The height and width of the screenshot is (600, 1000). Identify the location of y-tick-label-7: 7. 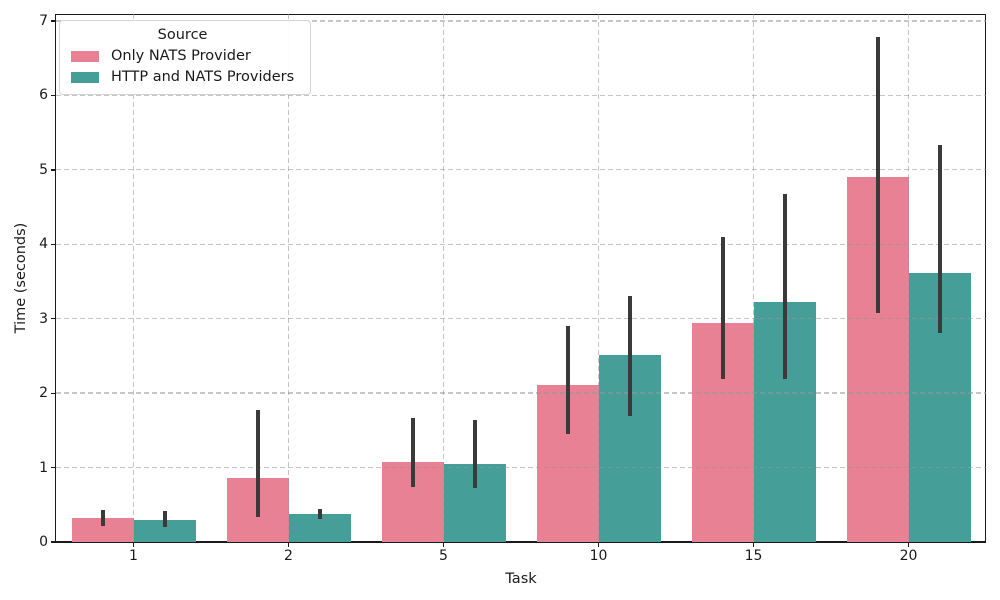
(43, 20).